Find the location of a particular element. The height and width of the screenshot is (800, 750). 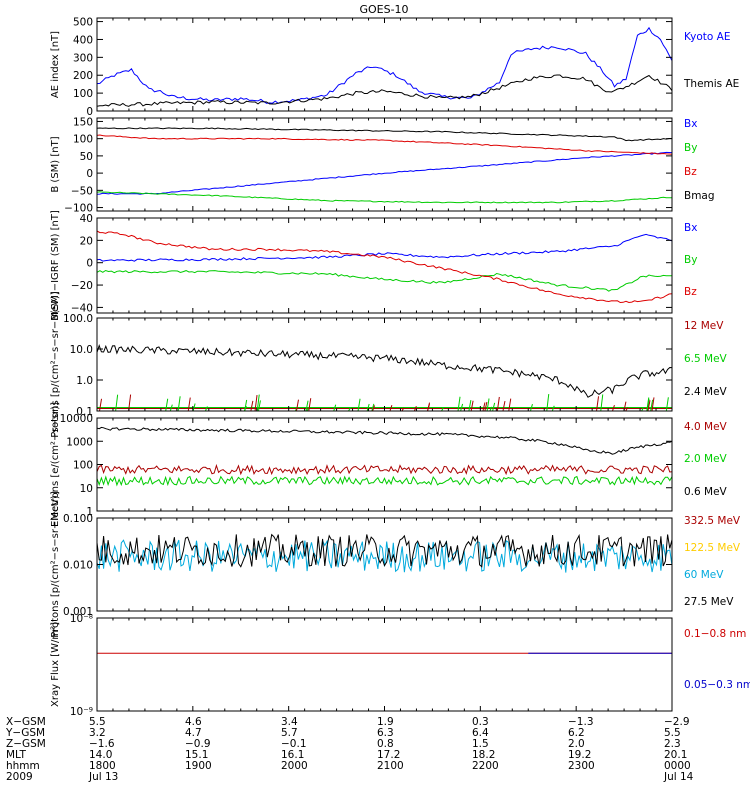

panel-2: −100 −50 0 50 100 150 B (SM) [nT] Bx By Bz Bmag is located at coordinates (382, 165).